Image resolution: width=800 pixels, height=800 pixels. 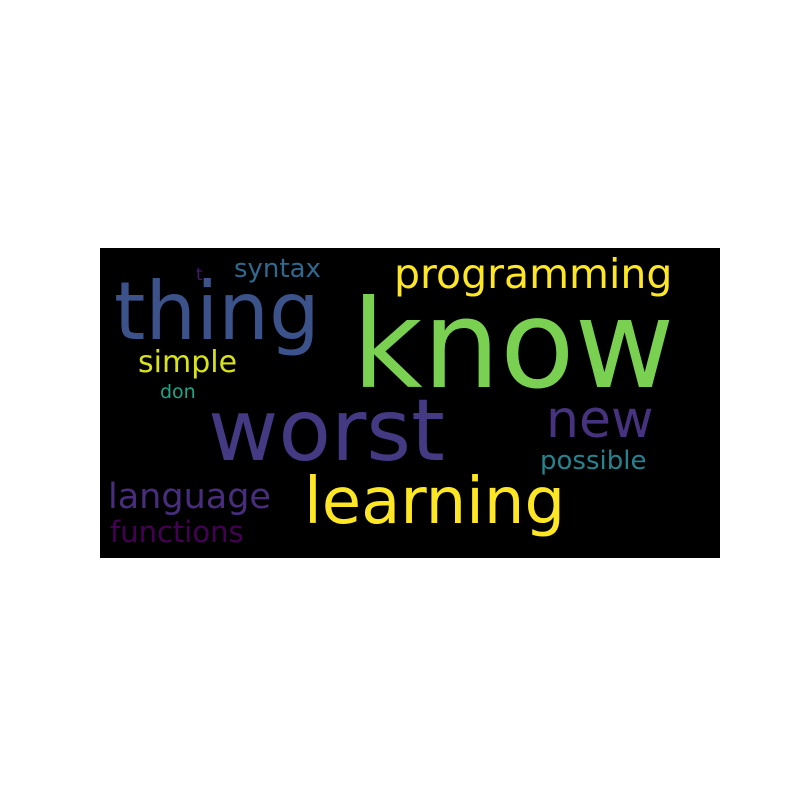 I want to click on word-syntax: syntax, so click(x=277, y=269).